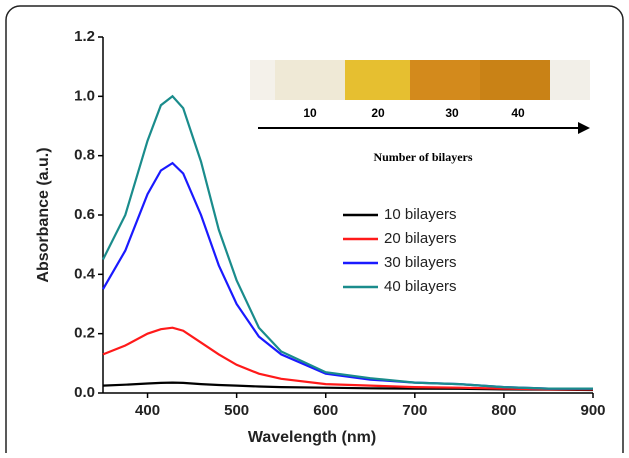  What do you see at coordinates (420, 238) in the screenshot?
I see `legend-label: 20 bilayers` at bounding box center [420, 238].